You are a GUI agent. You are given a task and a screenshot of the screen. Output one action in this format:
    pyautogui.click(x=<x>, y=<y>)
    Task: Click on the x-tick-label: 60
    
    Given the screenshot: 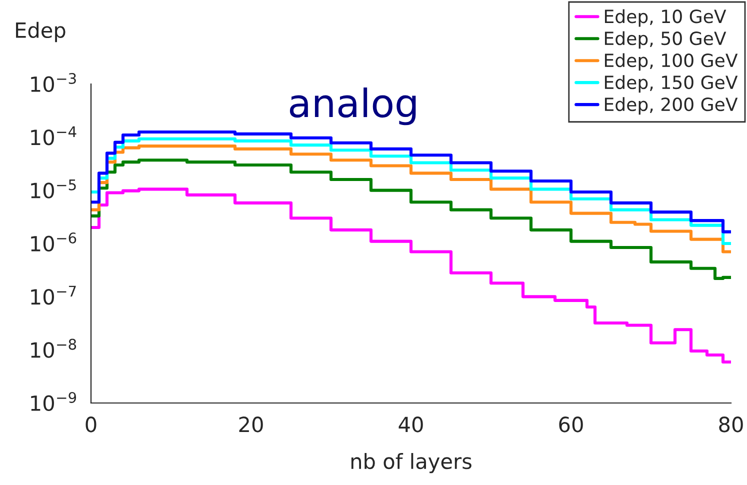 What is the action you would take?
    pyautogui.click(x=571, y=424)
    